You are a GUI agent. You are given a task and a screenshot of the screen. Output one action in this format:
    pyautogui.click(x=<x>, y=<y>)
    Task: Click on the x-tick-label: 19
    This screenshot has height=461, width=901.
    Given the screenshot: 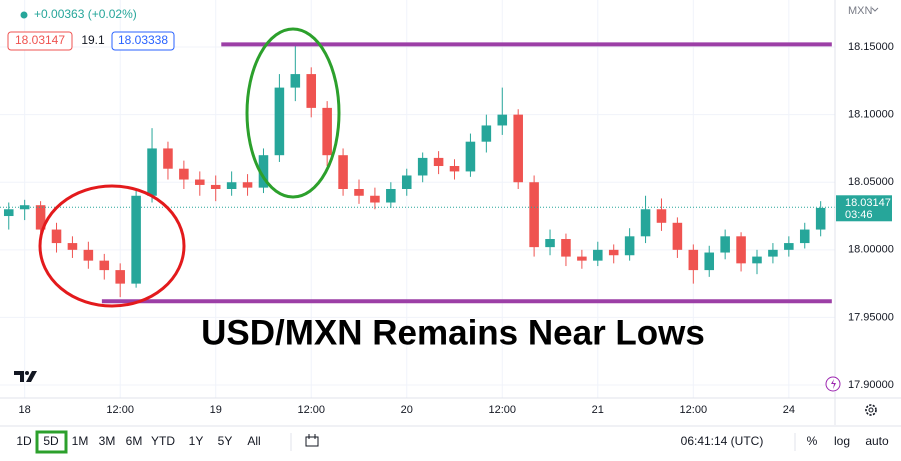 What is the action you would take?
    pyautogui.click(x=216, y=410)
    